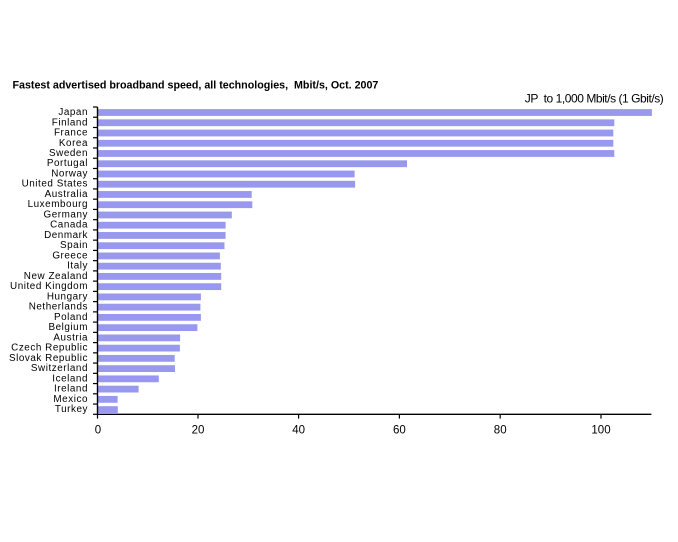 The width and height of the screenshot is (678, 542). I want to click on svg-text: 20, so click(198, 430).